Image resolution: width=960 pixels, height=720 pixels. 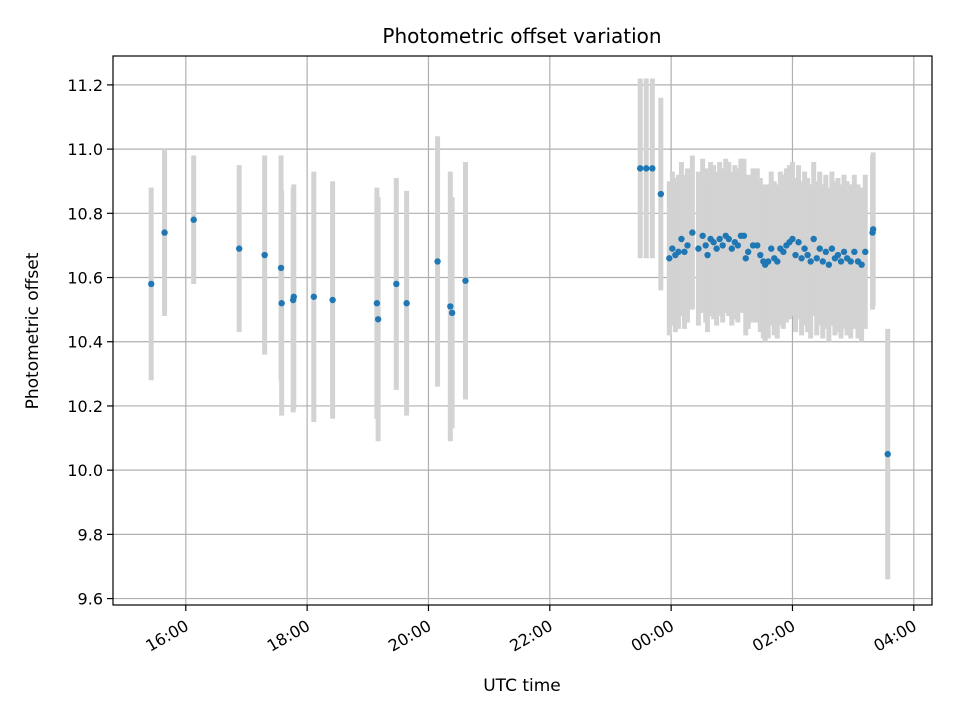 What do you see at coordinates (85, 213) in the screenshot?
I see `y-tick-label: 10.8` at bounding box center [85, 213].